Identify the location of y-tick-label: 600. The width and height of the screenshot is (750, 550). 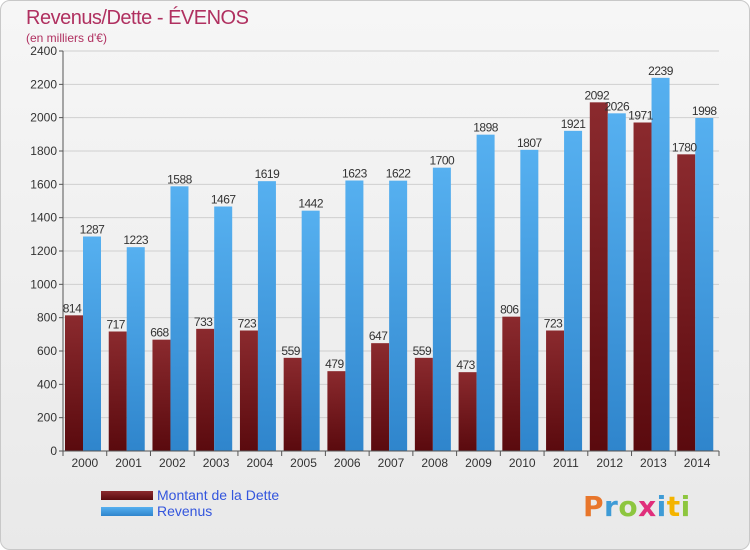
(47, 351).